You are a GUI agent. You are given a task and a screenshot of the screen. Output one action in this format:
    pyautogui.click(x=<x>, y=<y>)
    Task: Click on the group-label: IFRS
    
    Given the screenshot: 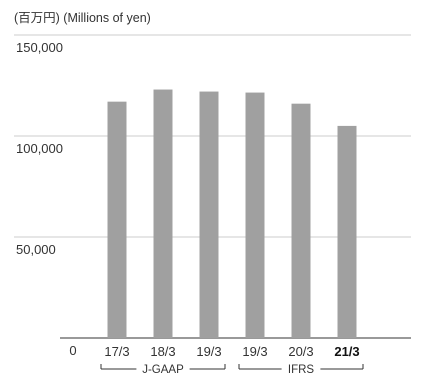 What is the action you would take?
    pyautogui.click(x=301, y=369)
    